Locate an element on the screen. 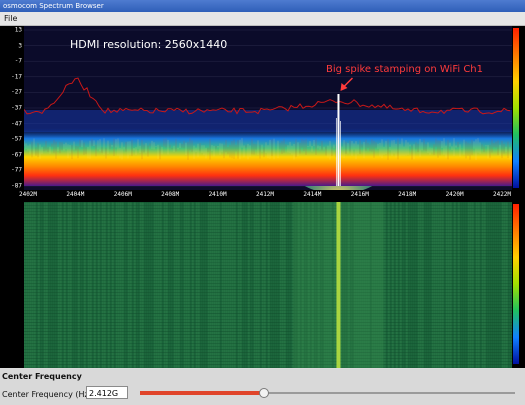 The width and height of the screenshot is (525, 405). menu-file: File is located at coordinates (11, 18).